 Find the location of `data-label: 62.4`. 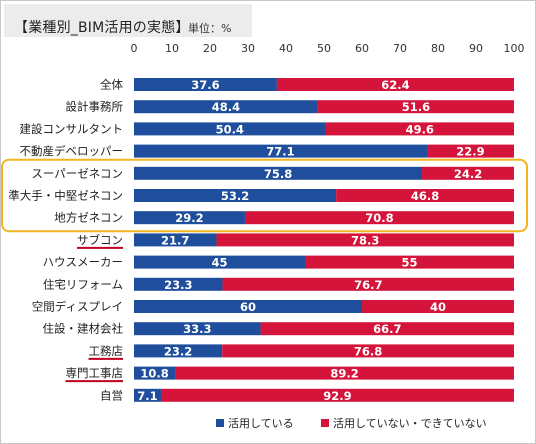

data-label: 62.4 is located at coordinates (395, 85).